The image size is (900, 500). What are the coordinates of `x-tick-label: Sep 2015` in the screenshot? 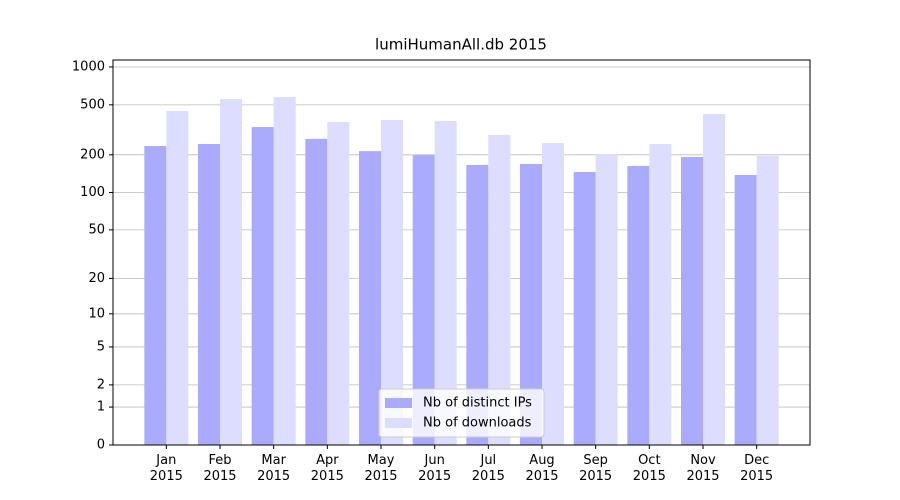 It's located at (596, 468).